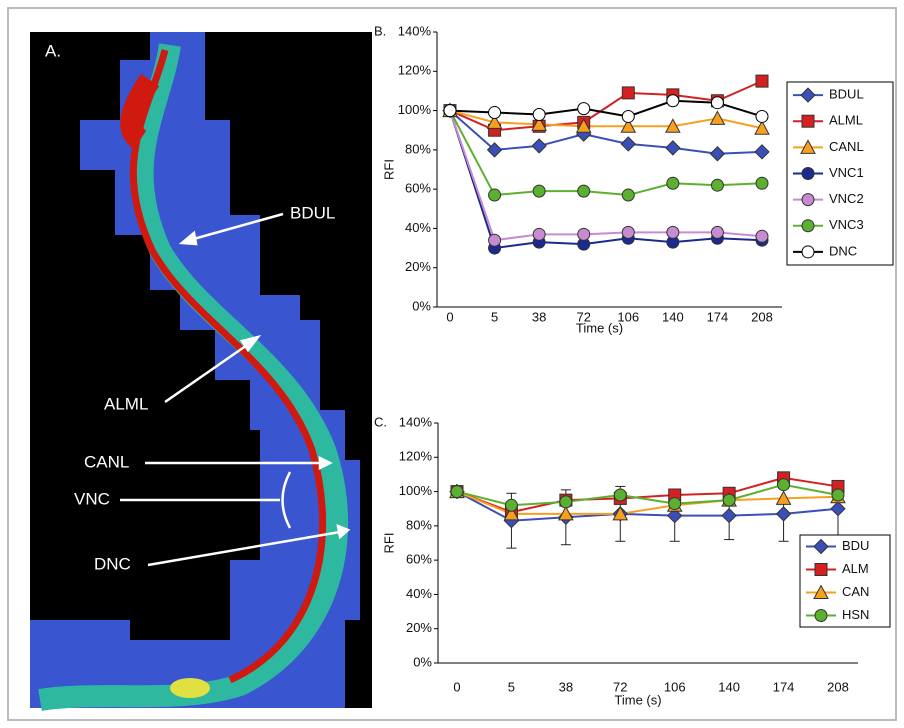 The image size is (904, 728). I want to click on legend-label: ALML, so click(846, 120).